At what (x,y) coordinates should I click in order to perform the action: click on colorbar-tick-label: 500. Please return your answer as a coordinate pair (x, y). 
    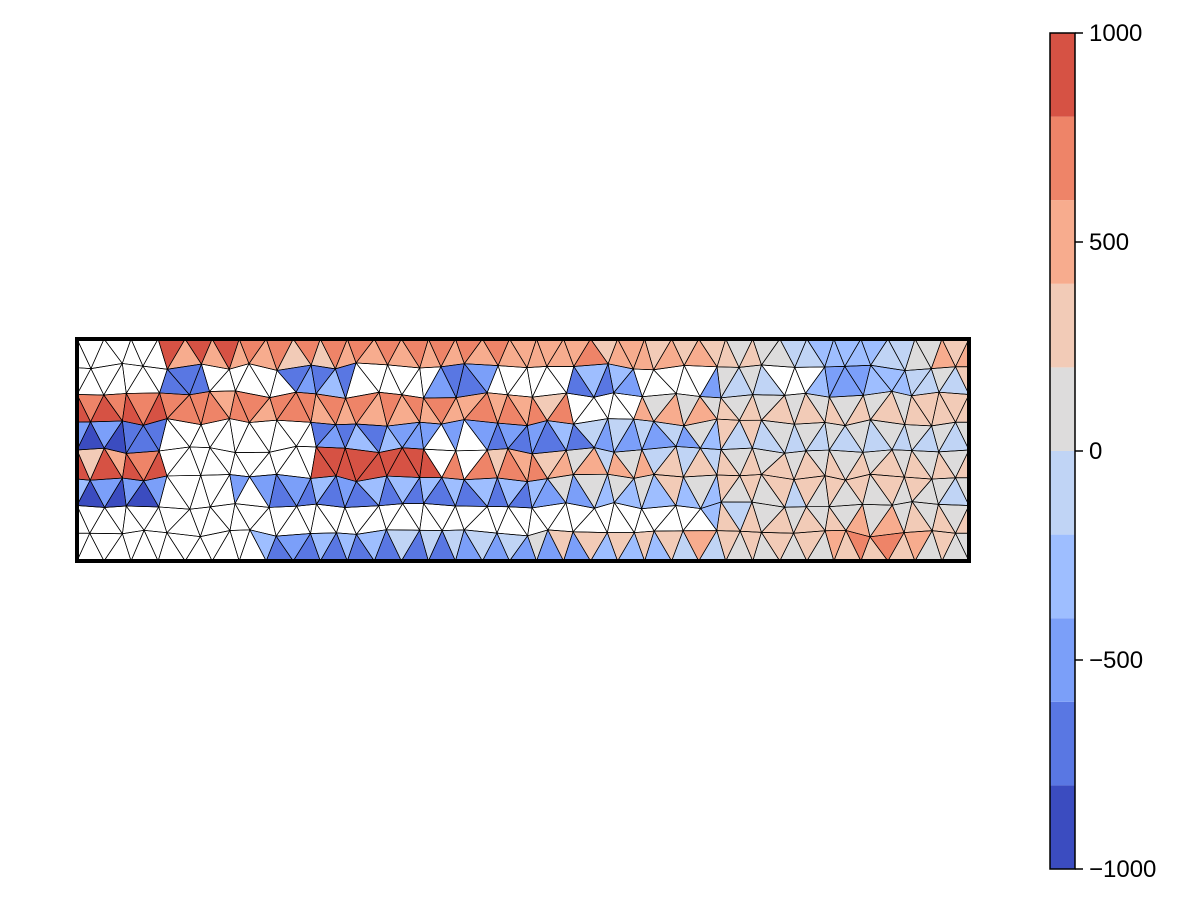
    Looking at the image, I should click on (1109, 242).